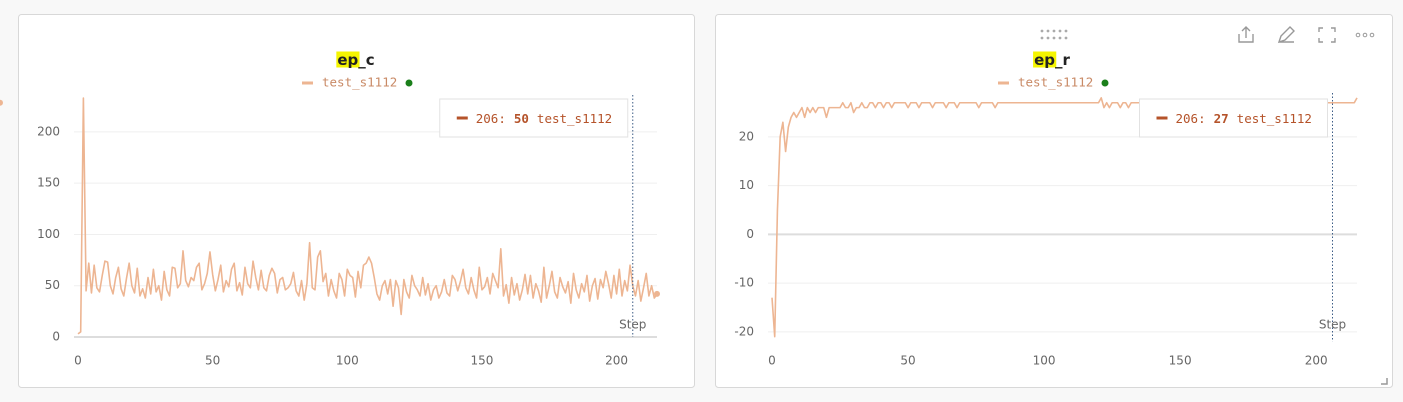 The width and height of the screenshot is (1403, 402). Describe the element at coordinates (48, 183) in the screenshot. I see `y-tick-label: 150` at that location.